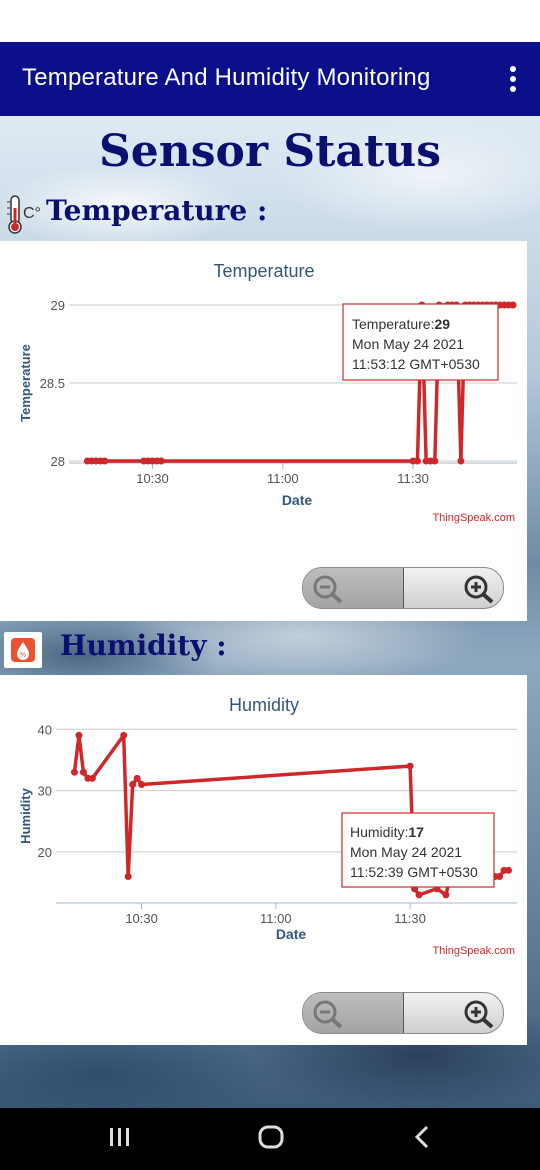  I want to click on temperature-x-tick-label: 10:30, so click(152, 478).